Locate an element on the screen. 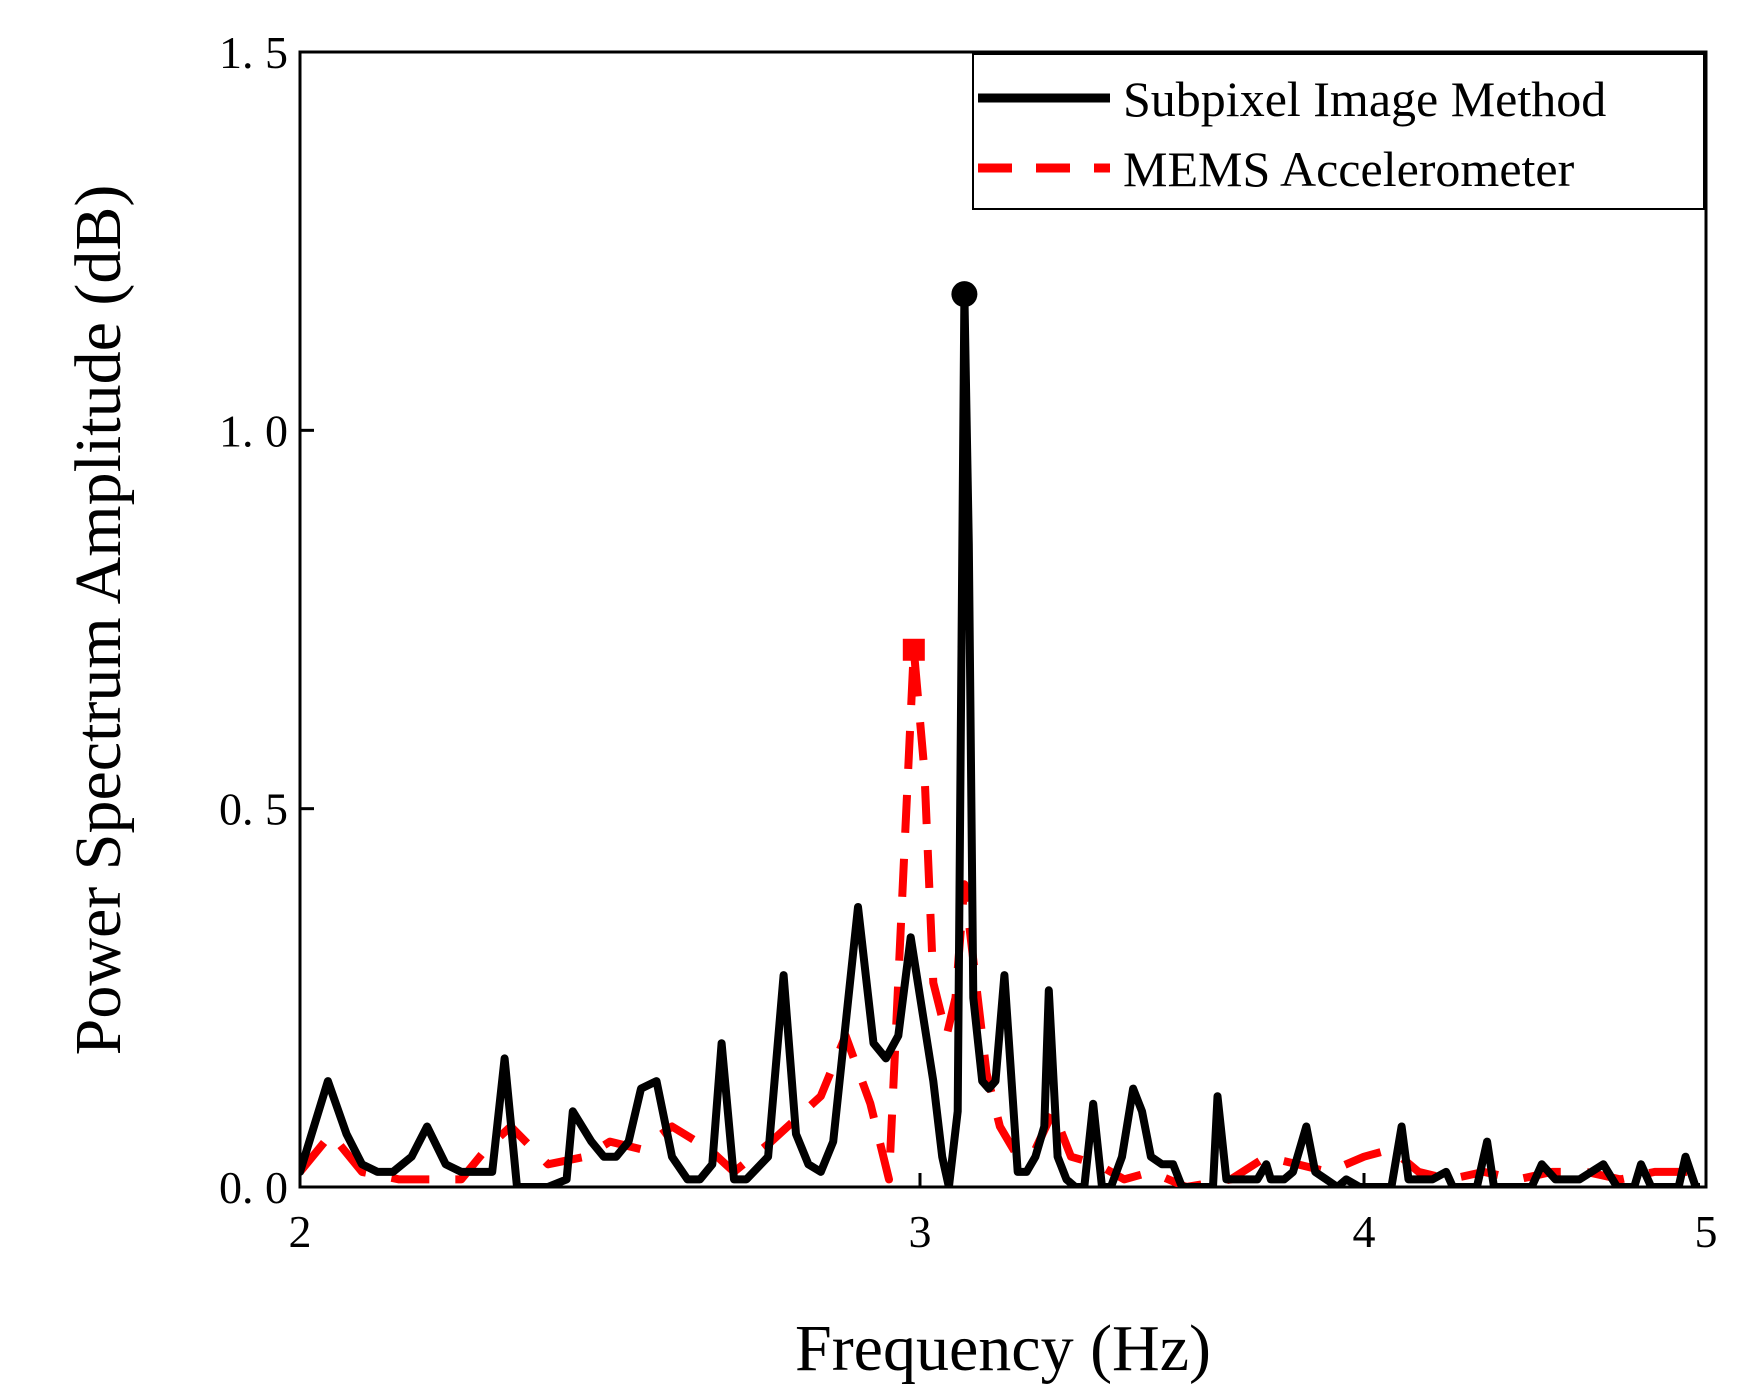  marker-layer is located at coordinates (940, 471).